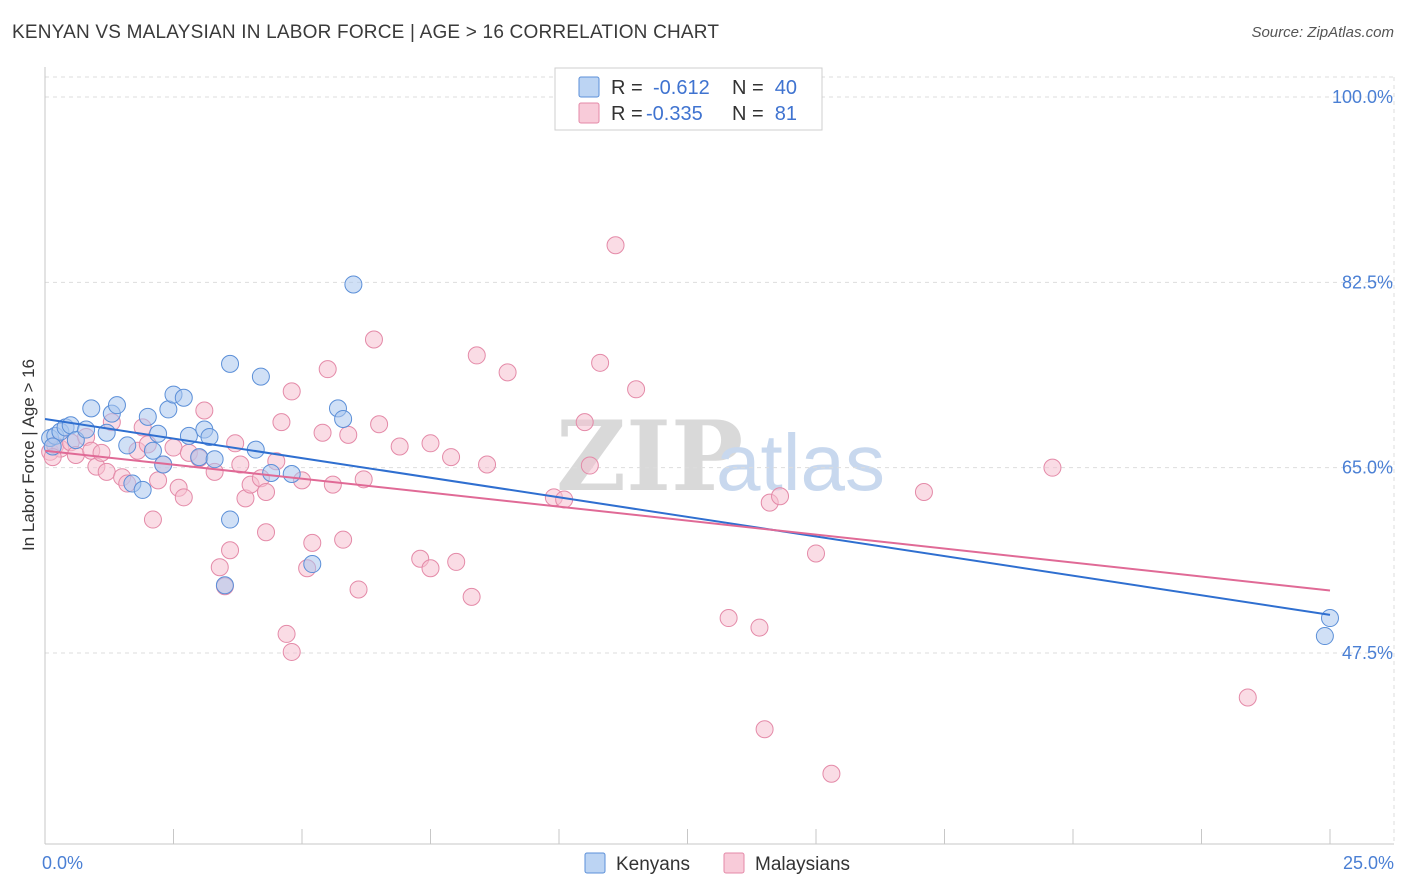 This screenshot has width=1406, height=892. Describe the element at coordinates (802, 864) in the screenshot. I see `bottom-legend-label-malaysians: Malaysians` at that location.